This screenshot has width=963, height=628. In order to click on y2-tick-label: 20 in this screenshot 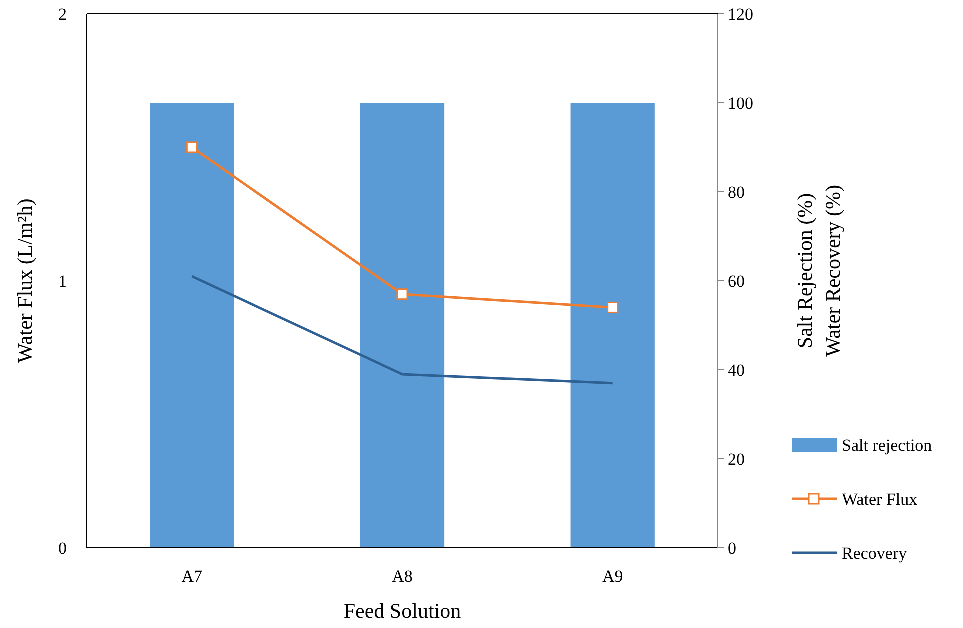, I will do `click(736, 459)`.